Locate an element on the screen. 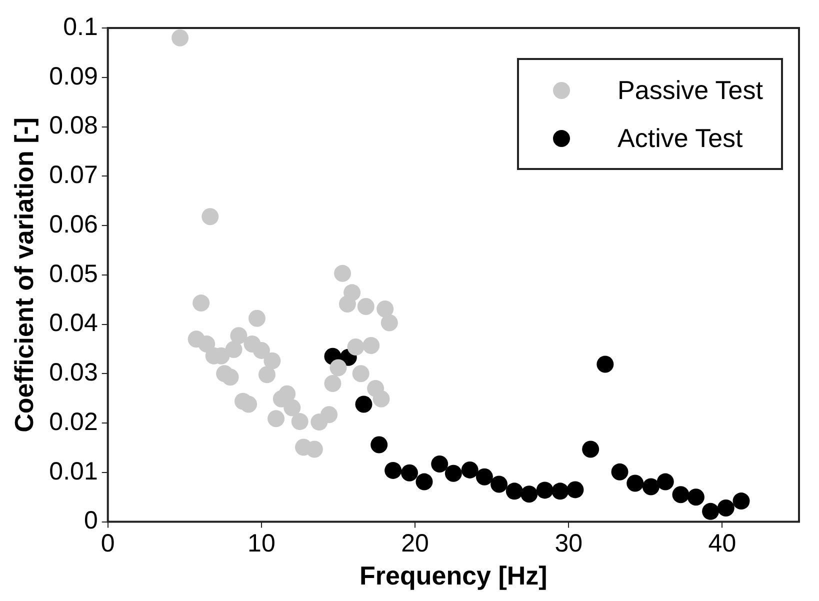 The height and width of the screenshot is (601, 819). legend-label: Active Test is located at coordinates (680, 138).